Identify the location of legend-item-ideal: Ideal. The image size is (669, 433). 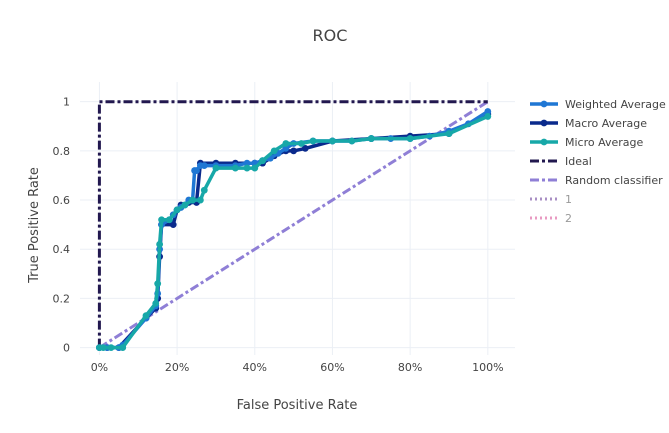
(561, 161).